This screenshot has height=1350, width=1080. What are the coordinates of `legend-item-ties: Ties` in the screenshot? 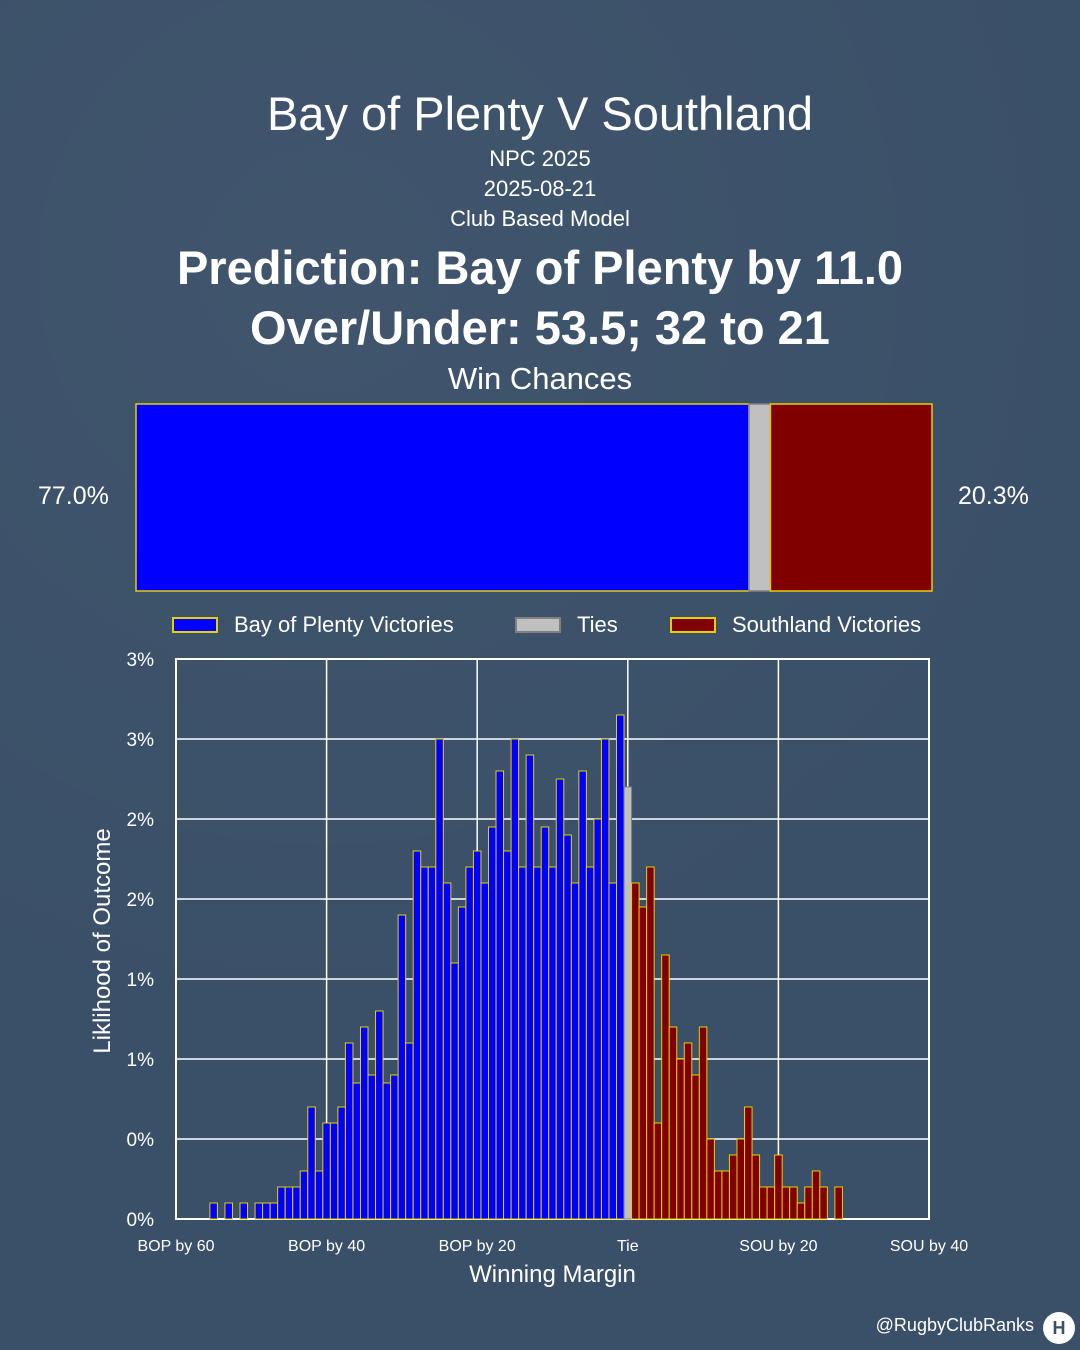 It's located at (566, 625).